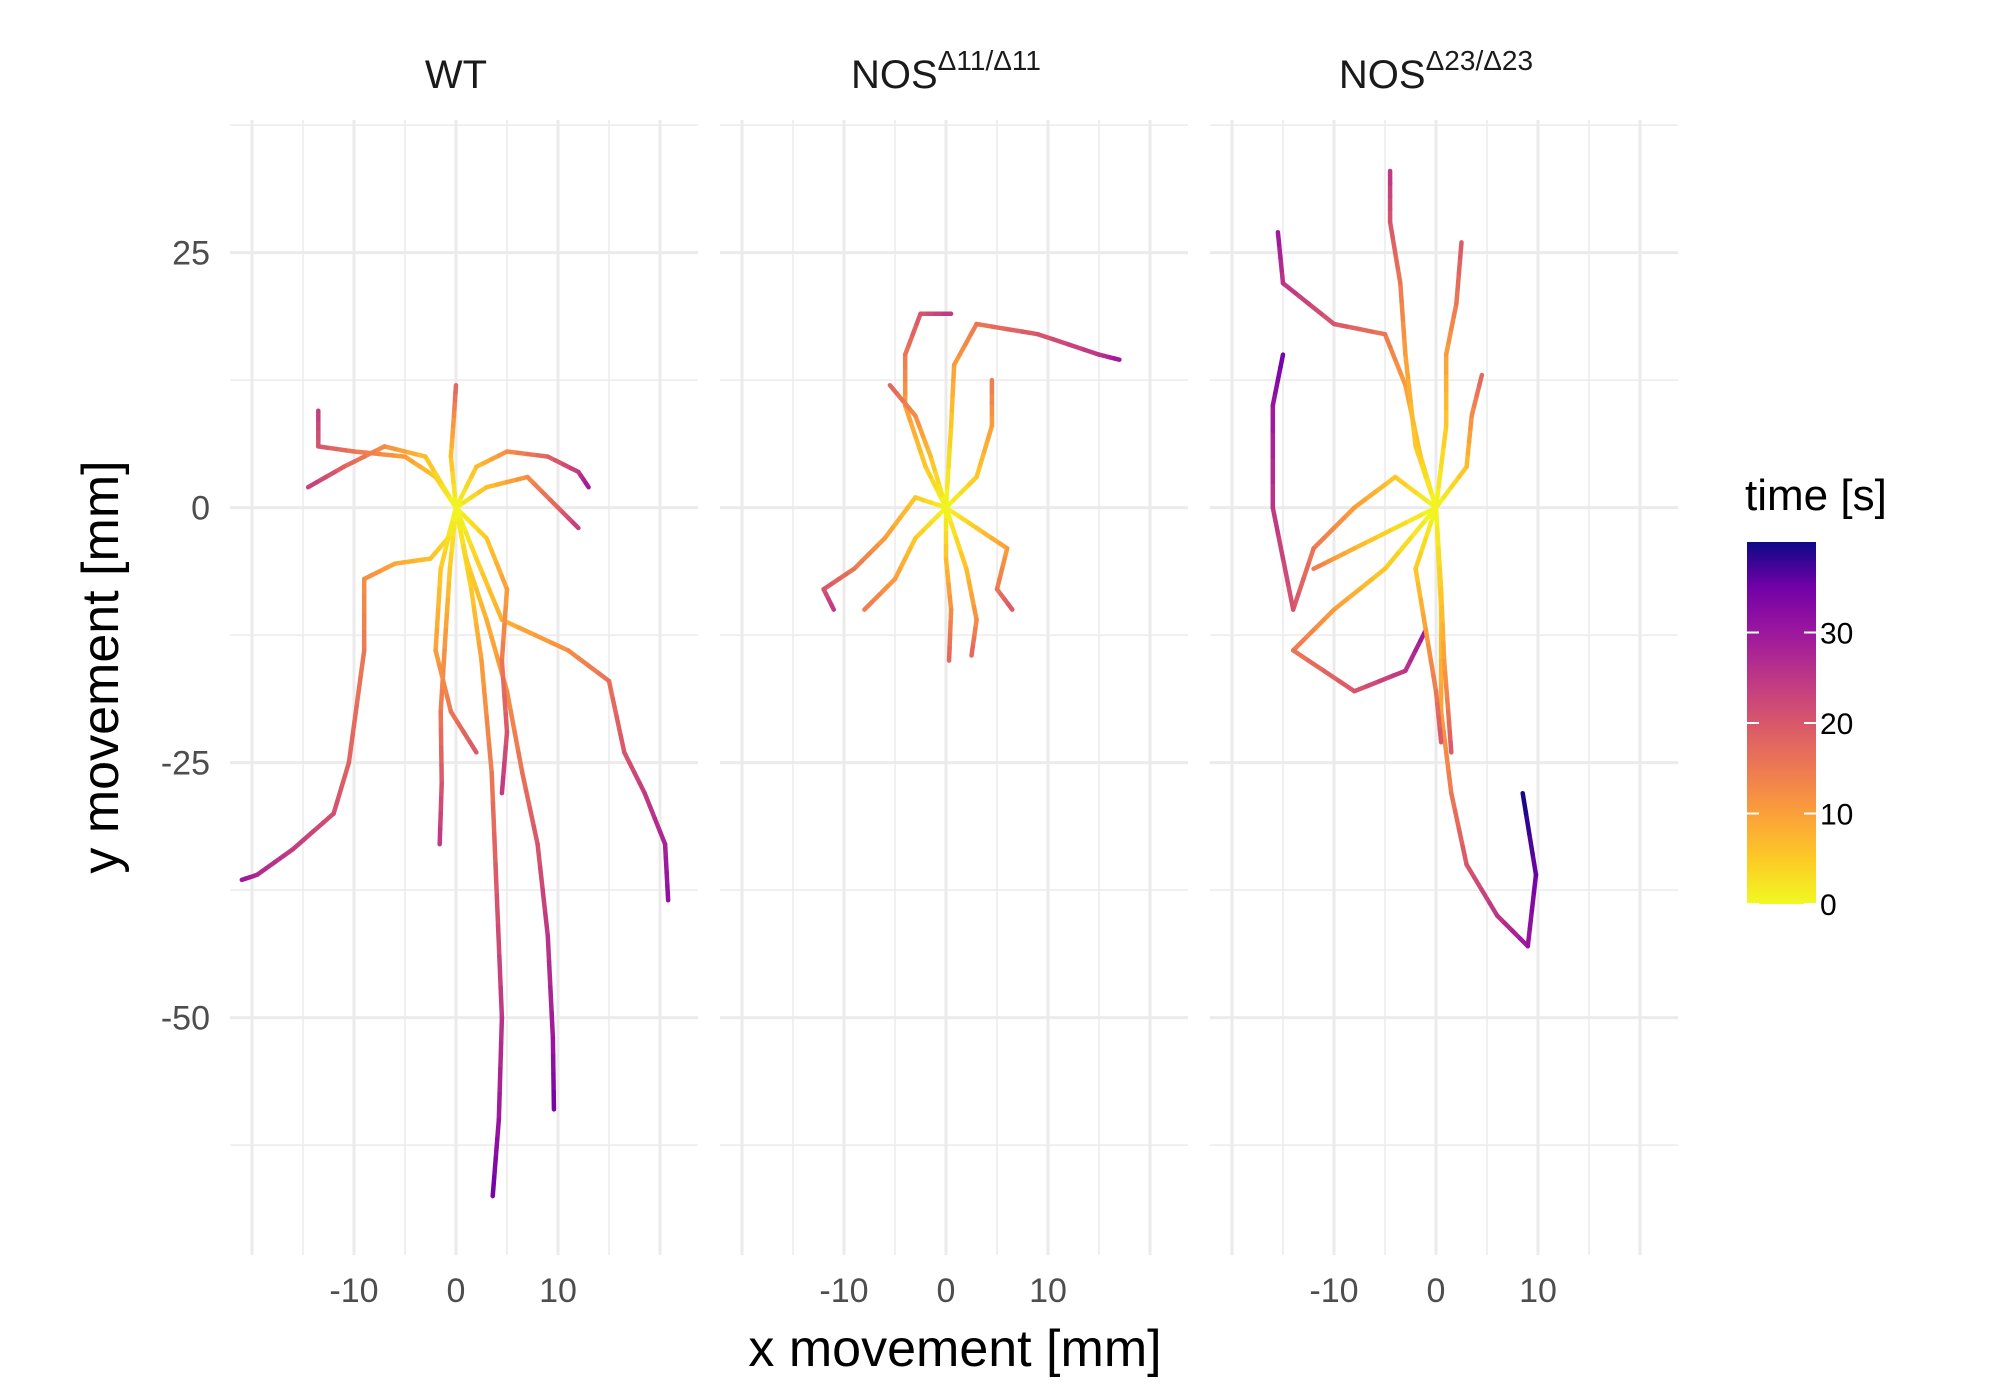  I want to click on y-axis-title: y movement [mm], so click(101, 666).